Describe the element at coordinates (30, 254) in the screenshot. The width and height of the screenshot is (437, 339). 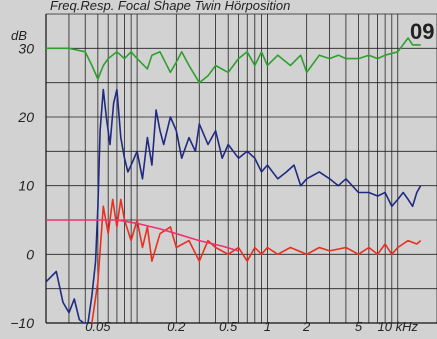
I see `y-tick-label: 0` at that location.